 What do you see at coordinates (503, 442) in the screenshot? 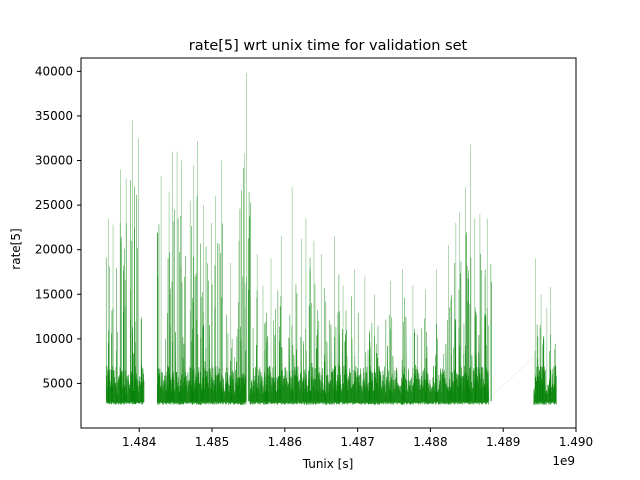
I see `x-tick-label: 1.489` at bounding box center [503, 442].